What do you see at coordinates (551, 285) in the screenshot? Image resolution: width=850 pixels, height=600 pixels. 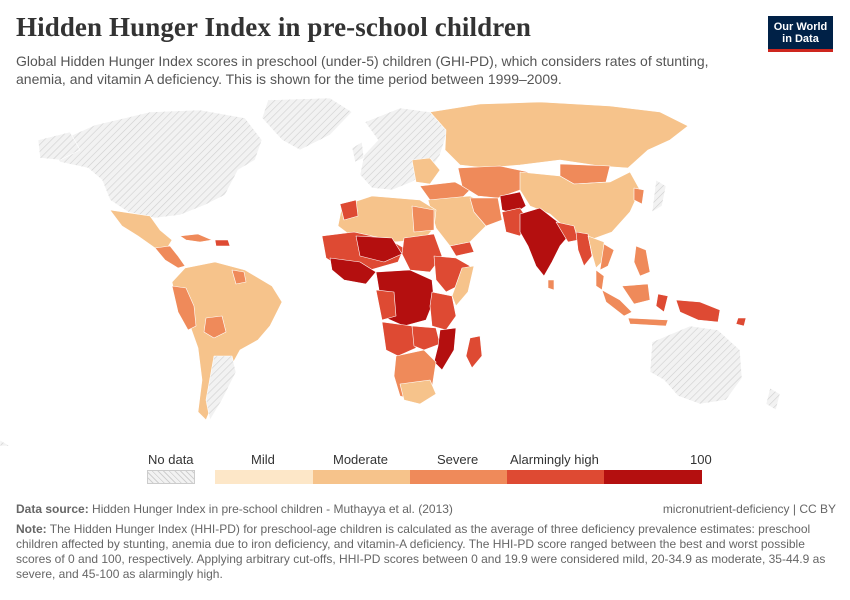 I see `sri-lanka` at bounding box center [551, 285].